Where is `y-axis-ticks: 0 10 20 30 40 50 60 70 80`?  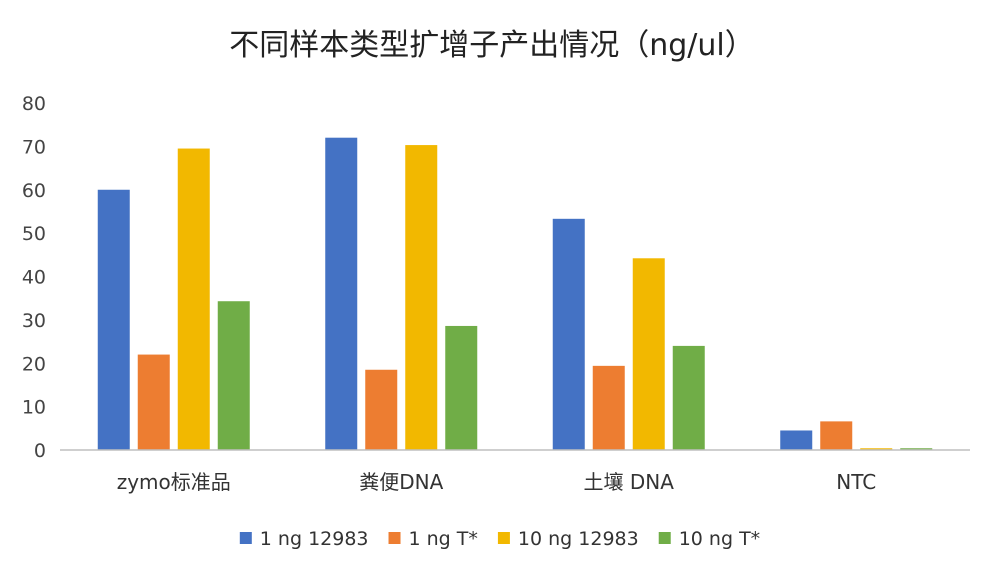 y-axis-ticks: 0 10 20 30 40 50 60 70 80 is located at coordinates (34, 277).